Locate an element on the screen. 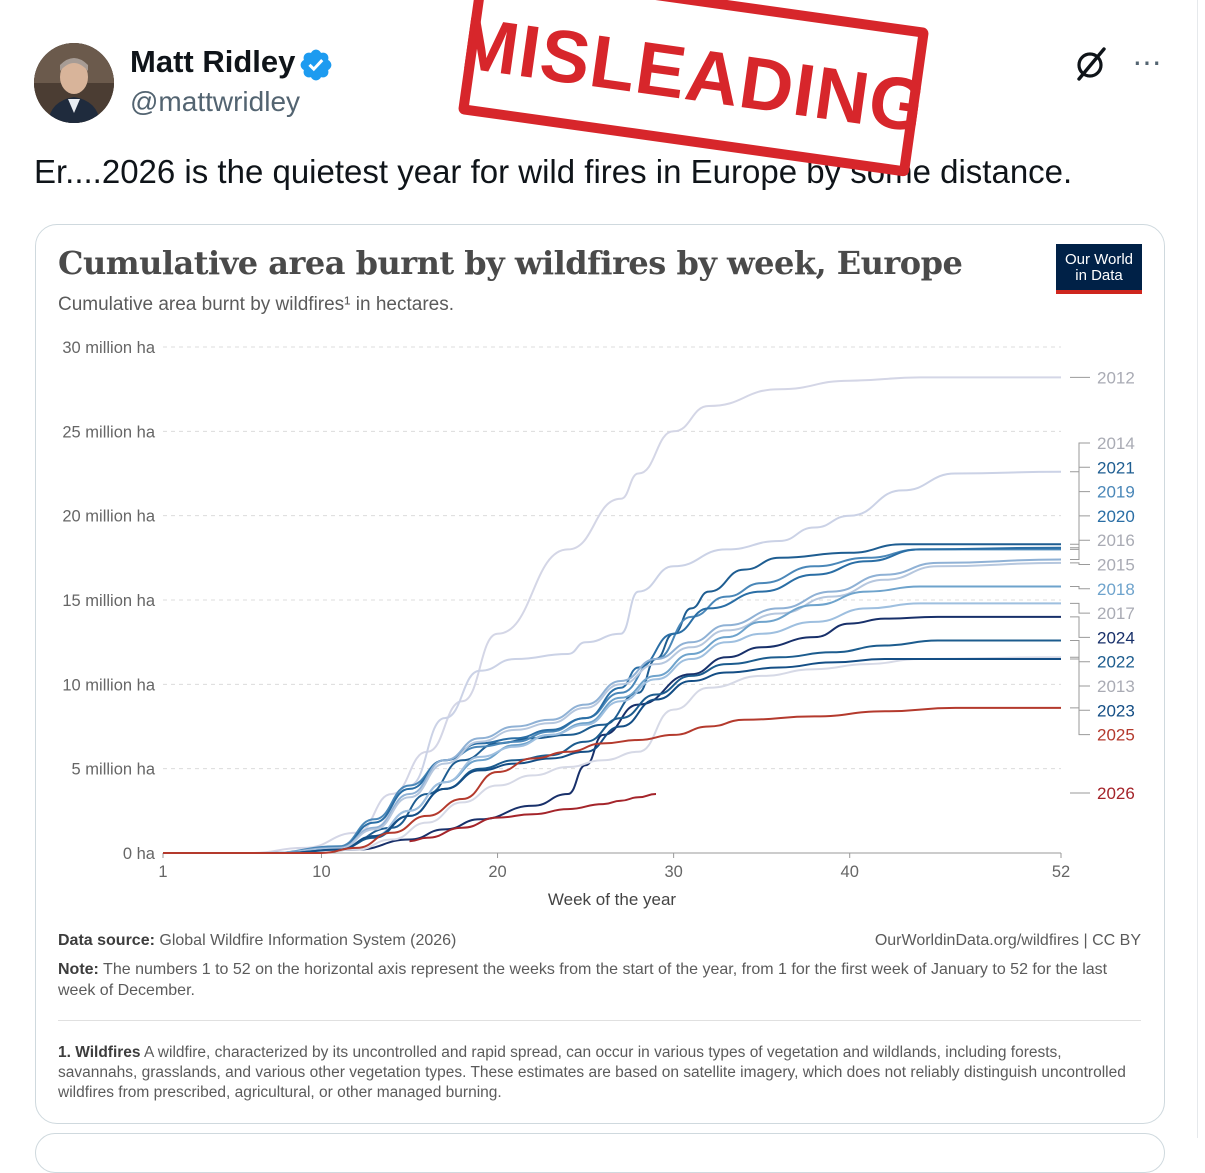 This screenshot has width=1205, height=1173. avatar is located at coordinates (74, 83).